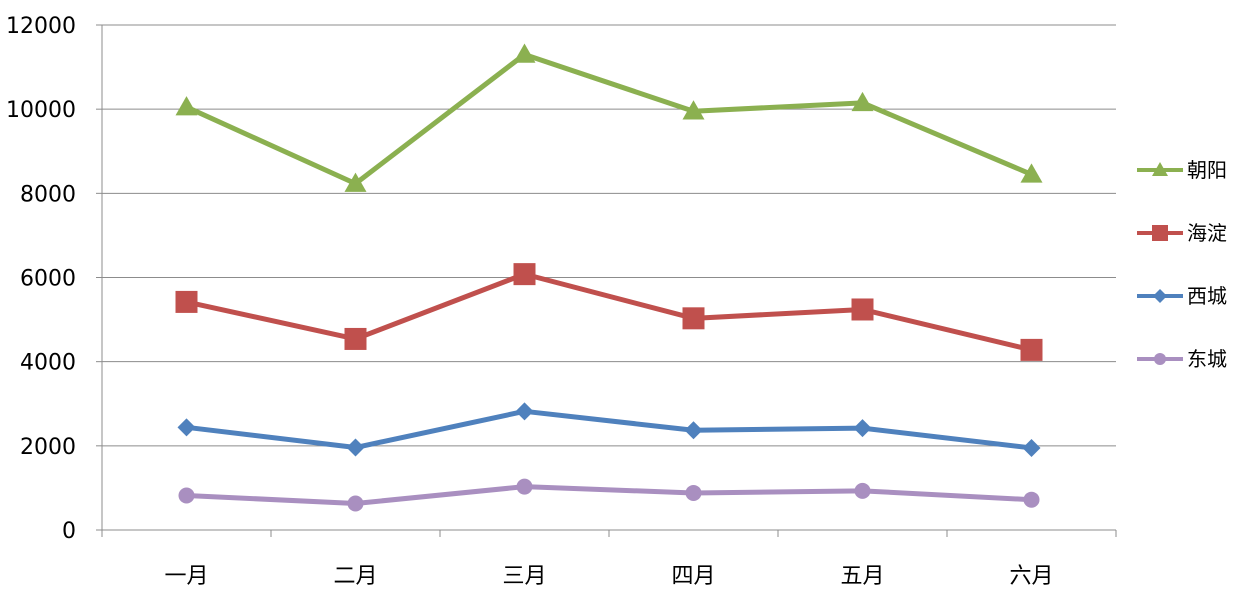 The image size is (1245, 599). What do you see at coordinates (1182, 296) in the screenshot?
I see `legend-item: 西城` at bounding box center [1182, 296].